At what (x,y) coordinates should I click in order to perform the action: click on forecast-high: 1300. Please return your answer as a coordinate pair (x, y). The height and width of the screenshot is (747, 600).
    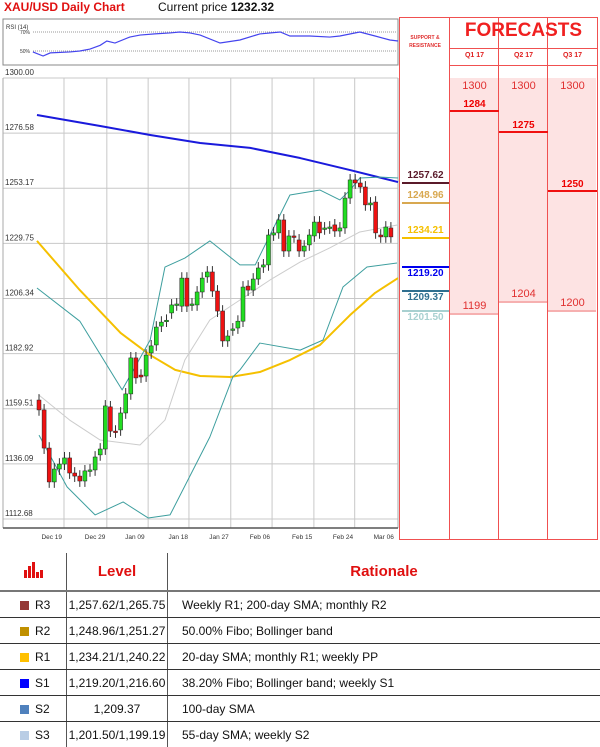
    Looking at the image, I should click on (572, 86).